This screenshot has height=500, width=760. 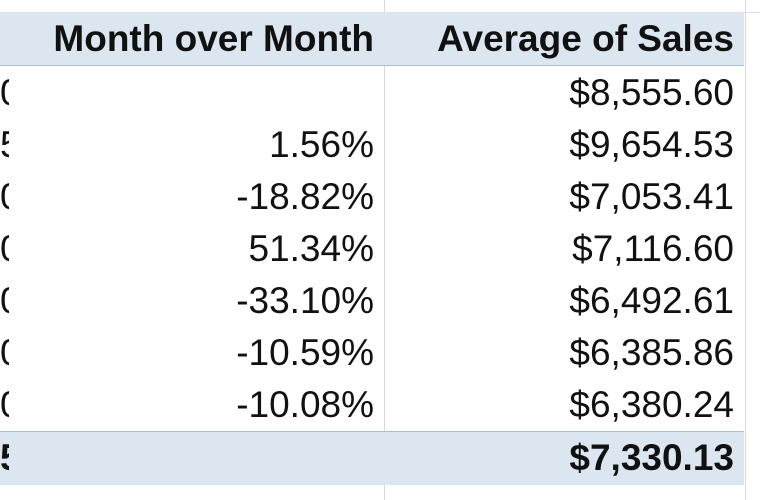 What do you see at coordinates (305, 352) in the screenshot?
I see `month-over-month-cell: -10.59%` at bounding box center [305, 352].